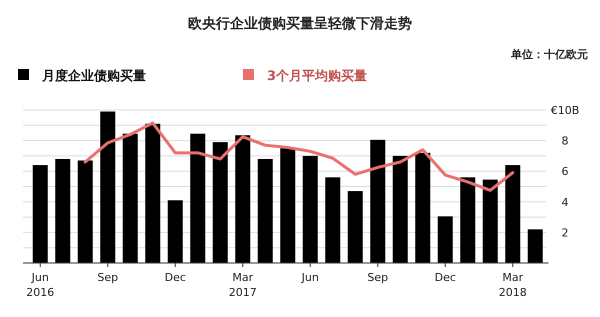 Image resolution: width=600 pixels, height=317 pixels. Describe the element at coordinates (93, 76) in the screenshot. I see `legend-label: 月度企业债购买量` at that location.